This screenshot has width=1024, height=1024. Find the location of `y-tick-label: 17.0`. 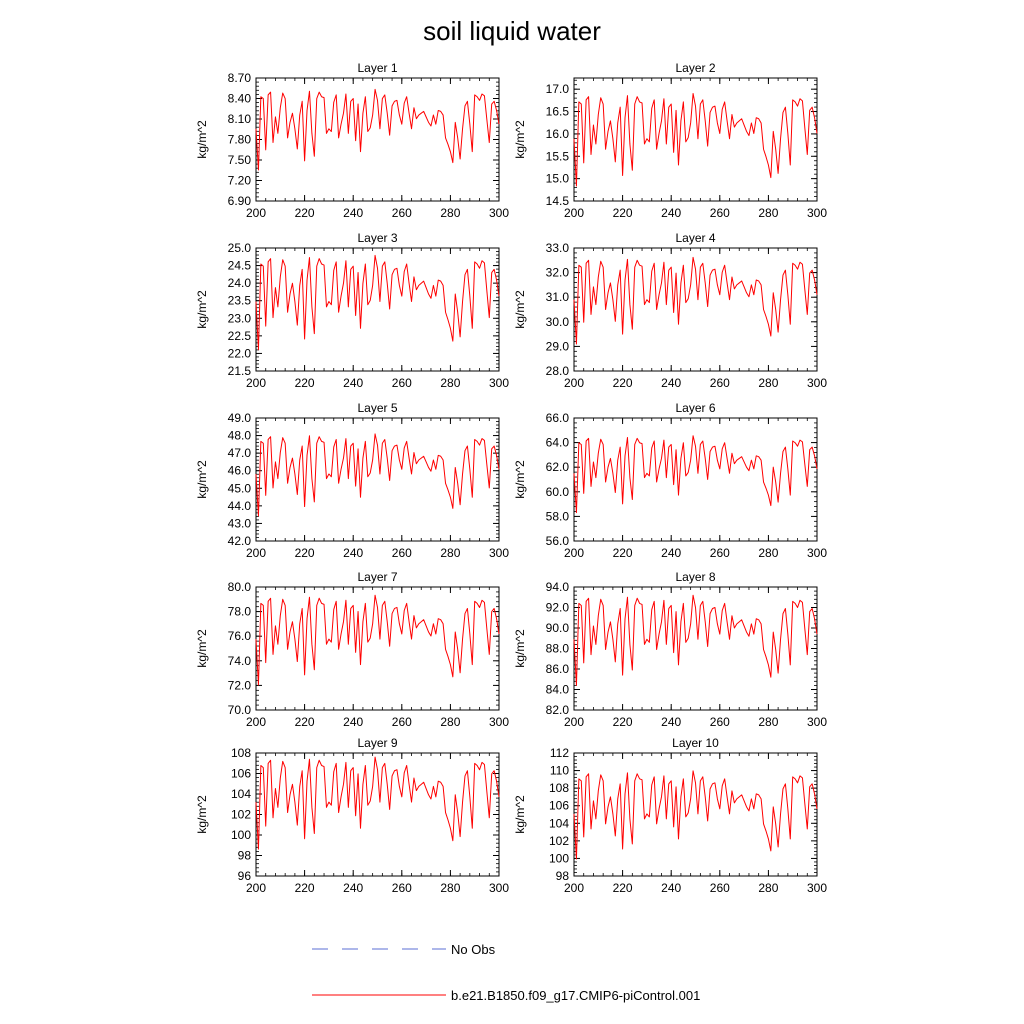

y-tick-label: 17.0 is located at coordinates (558, 89).